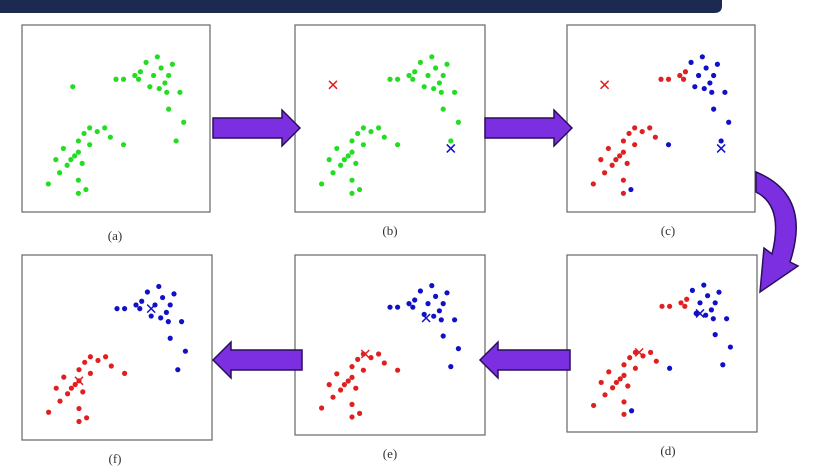  What do you see at coordinates (661, 118) in the screenshot?
I see `panel-c` at bounding box center [661, 118].